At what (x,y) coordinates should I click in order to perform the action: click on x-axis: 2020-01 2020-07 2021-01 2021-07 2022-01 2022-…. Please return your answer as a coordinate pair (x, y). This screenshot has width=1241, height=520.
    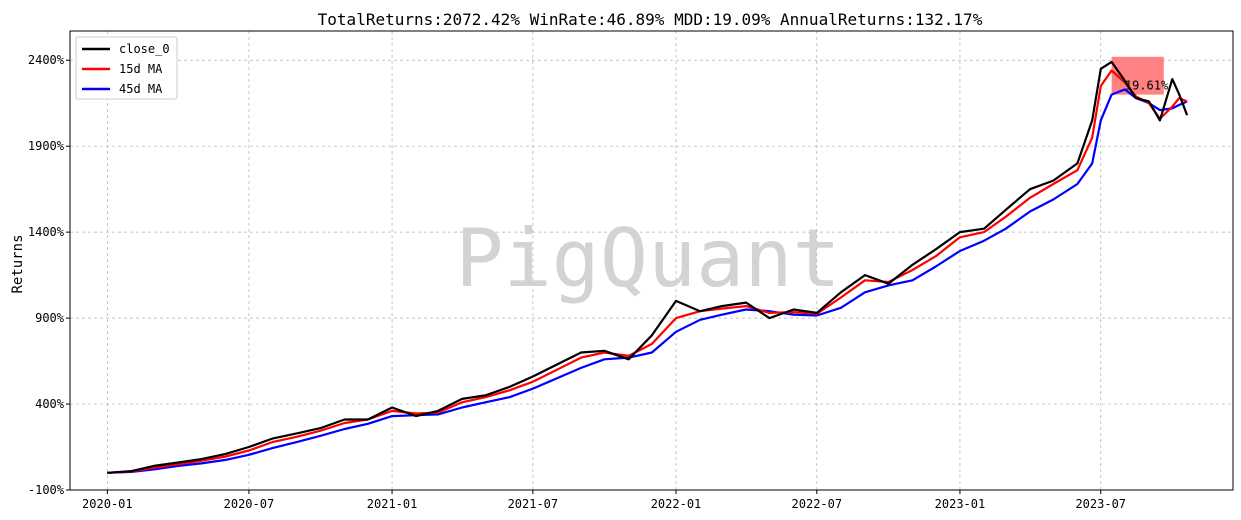
    Looking at the image, I should click on (604, 500).